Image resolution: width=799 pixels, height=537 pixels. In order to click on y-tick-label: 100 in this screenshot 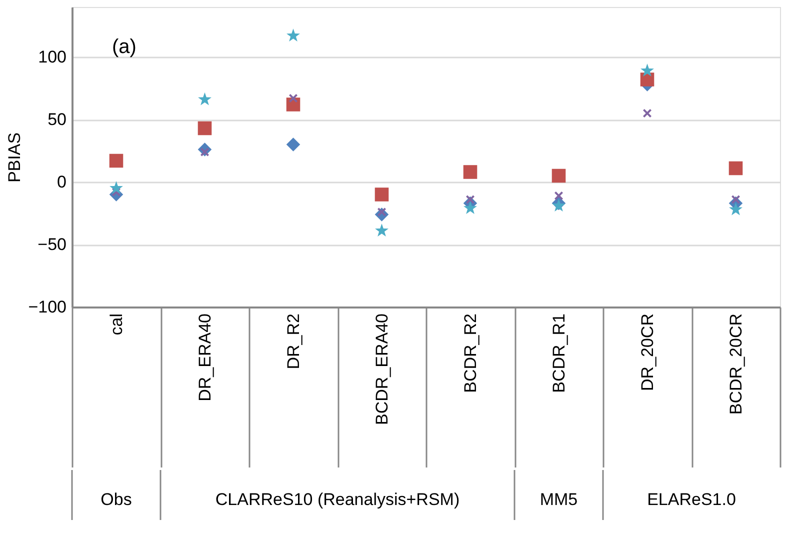, I will do `click(52, 57)`.